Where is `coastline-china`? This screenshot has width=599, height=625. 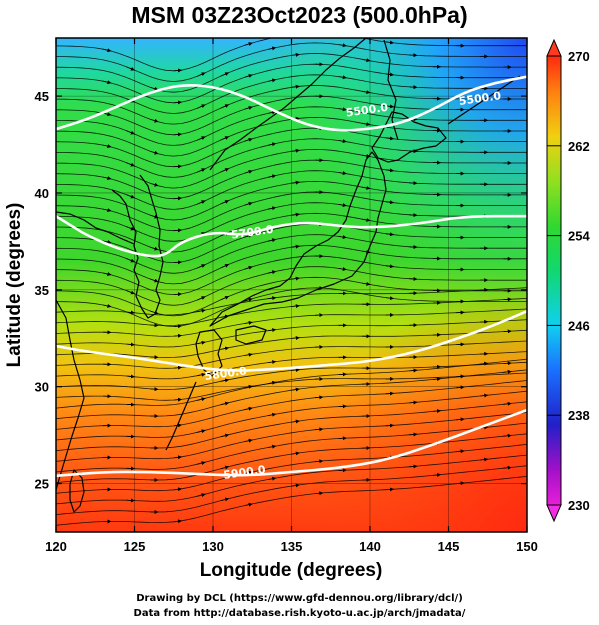 coastline-china is located at coordinates (70, 395).